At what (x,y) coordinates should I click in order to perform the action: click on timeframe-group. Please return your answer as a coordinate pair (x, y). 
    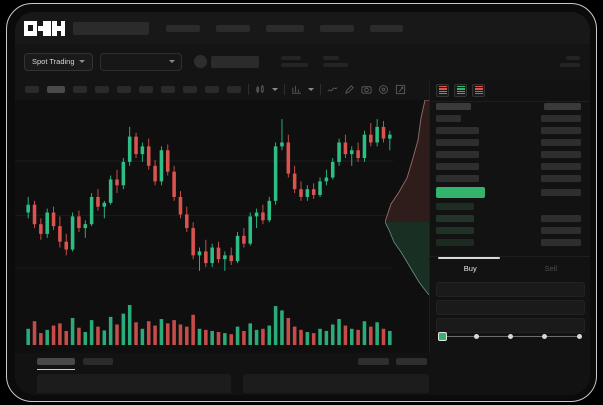
    Looking at the image, I should click on (133, 89).